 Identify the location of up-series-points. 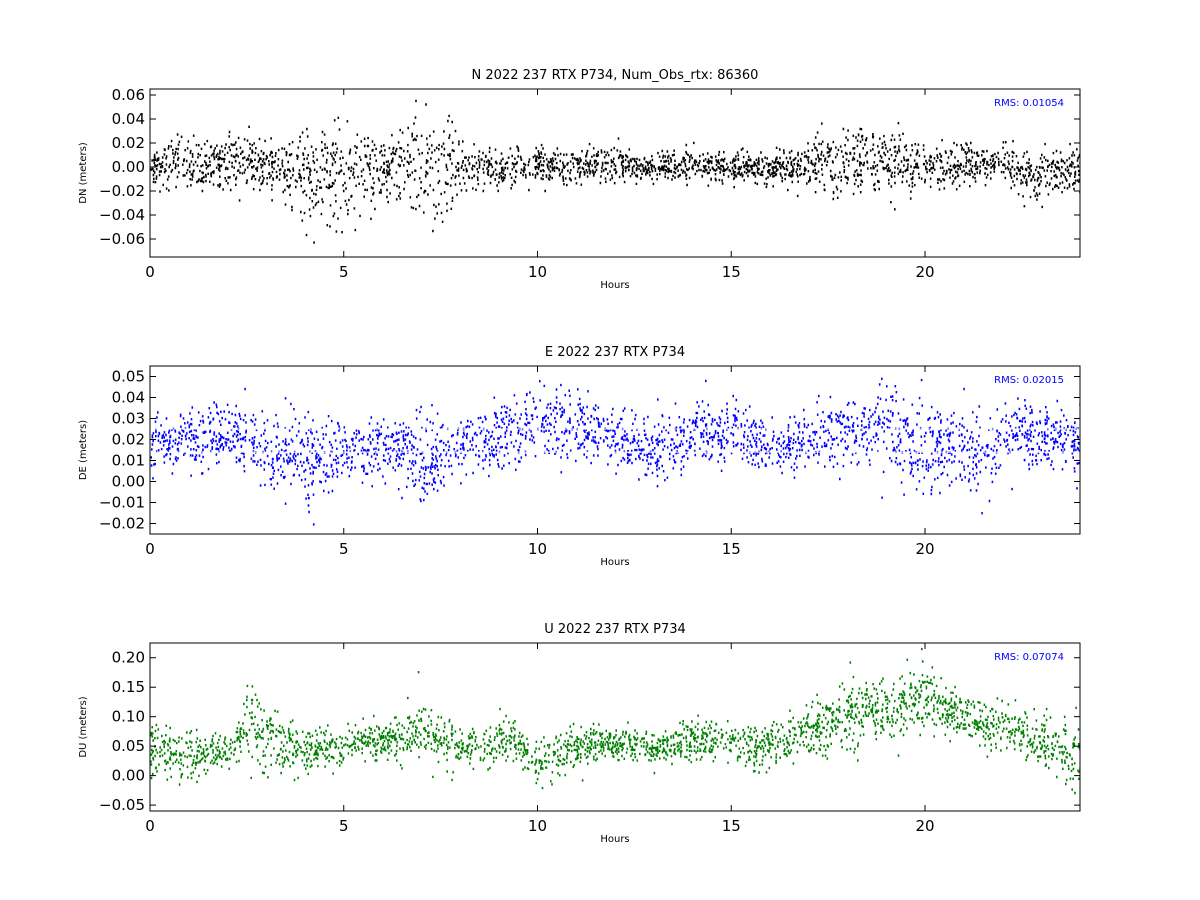
(615, 721).